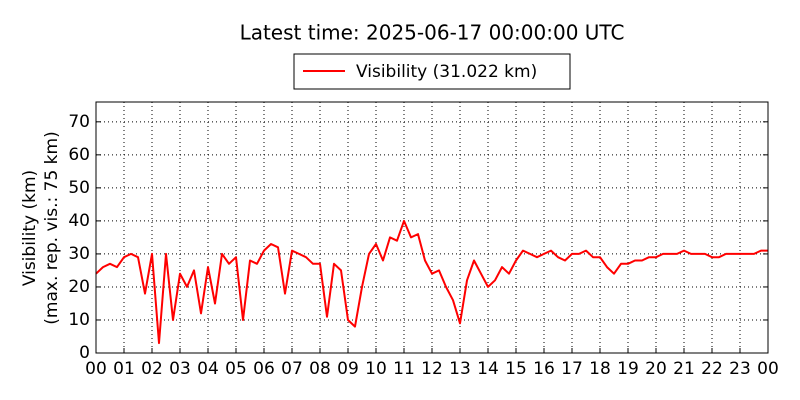  What do you see at coordinates (152, 369) in the screenshot?
I see `x-tick-label: 02` at bounding box center [152, 369].